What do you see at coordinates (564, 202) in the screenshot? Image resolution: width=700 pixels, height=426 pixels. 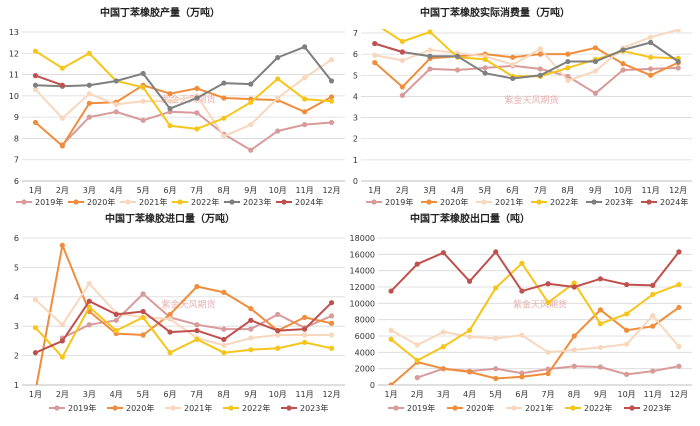 I see `legend-label: 2022年` at bounding box center [564, 202].